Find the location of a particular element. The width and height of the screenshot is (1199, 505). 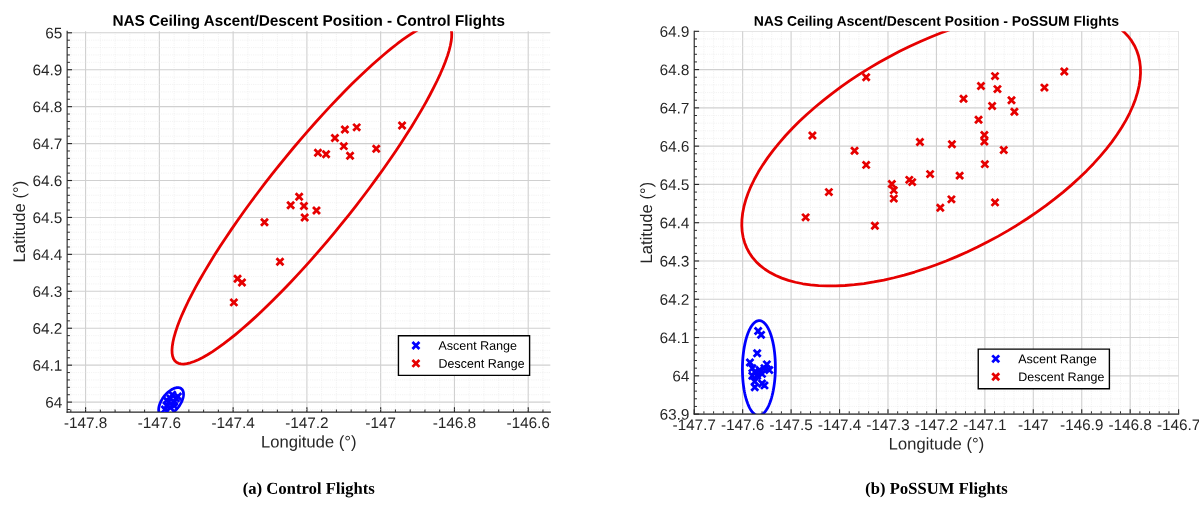

x-tick-label: -146.7 is located at coordinates (1178, 425).